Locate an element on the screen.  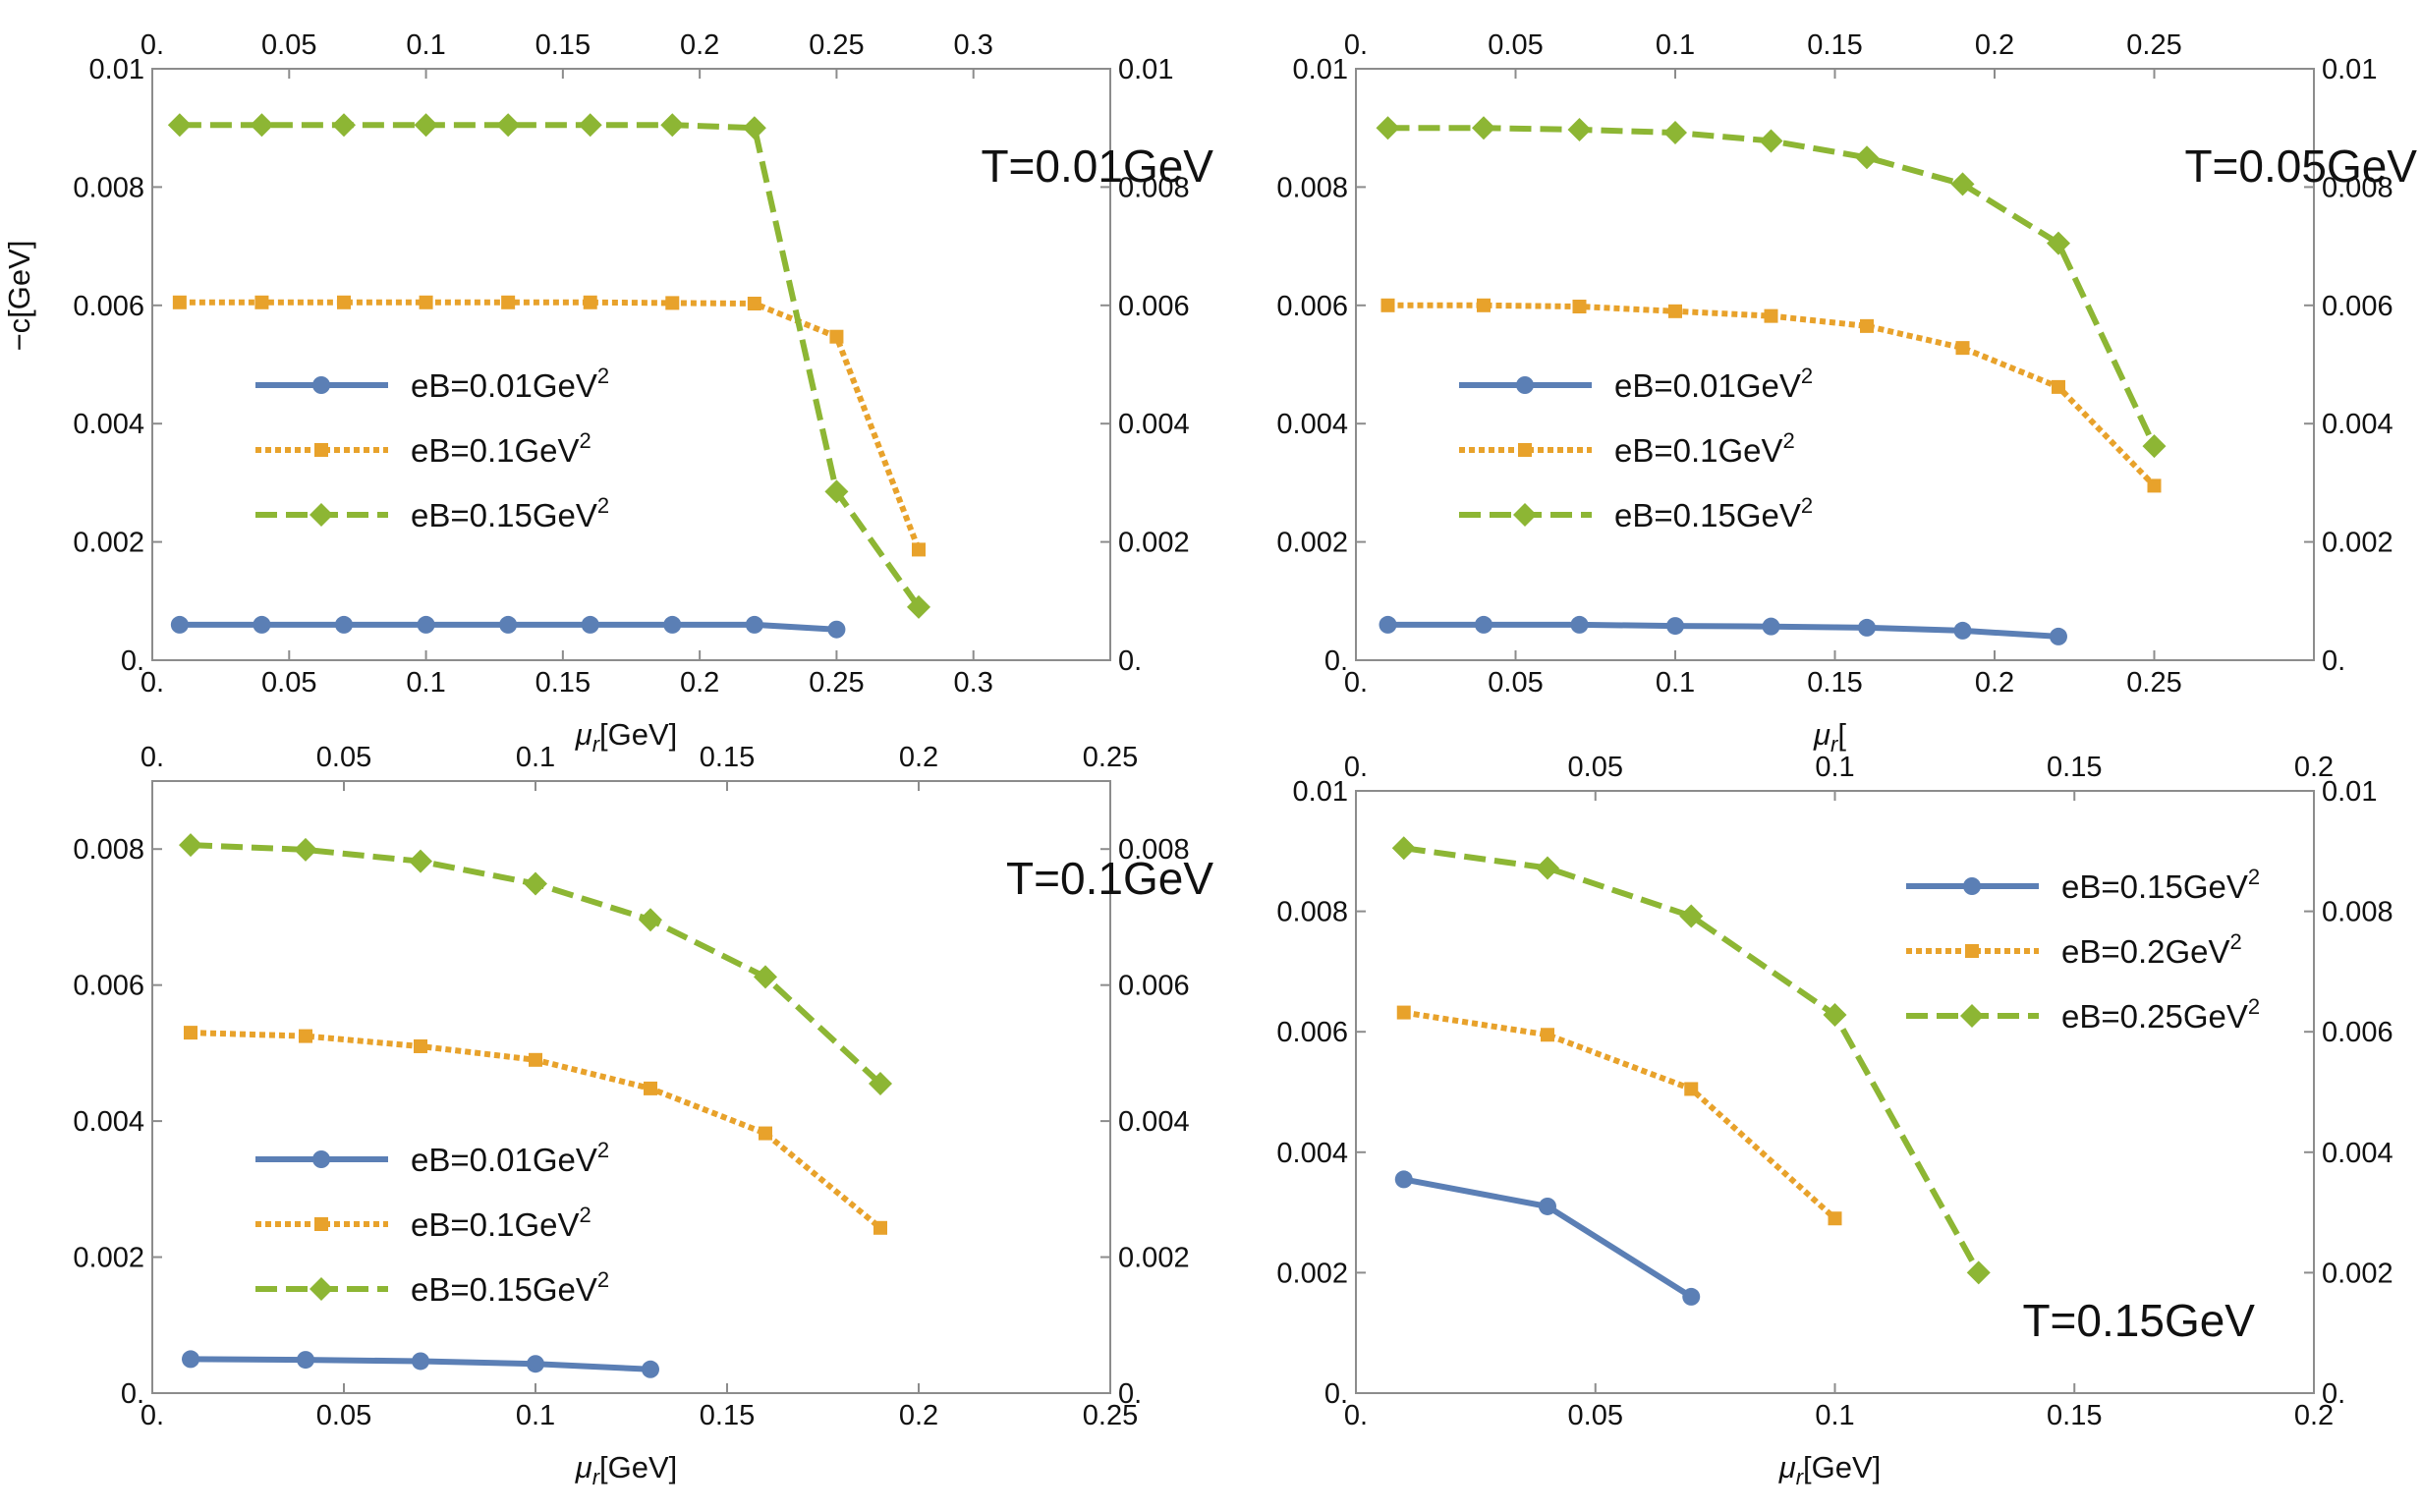
x-tick-label-top: 0.25 is located at coordinates (2153, 45).